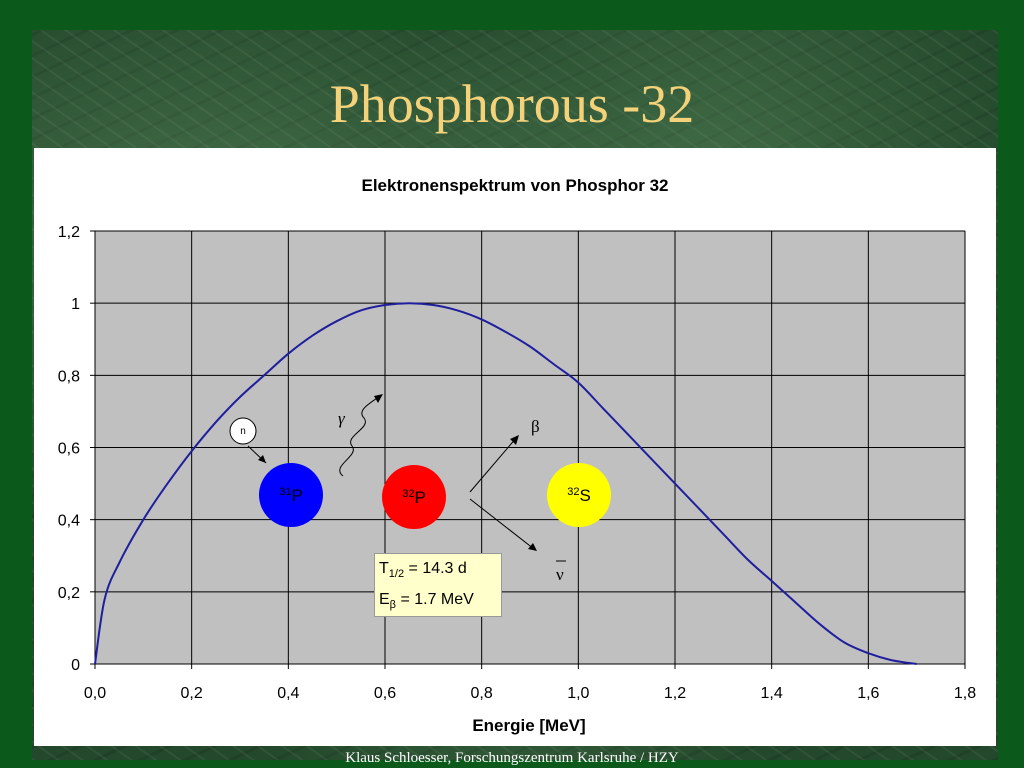 The height and width of the screenshot is (768, 1024). What do you see at coordinates (384, 568) in the screenshot?
I see `half-life-symbol: T` at bounding box center [384, 568].